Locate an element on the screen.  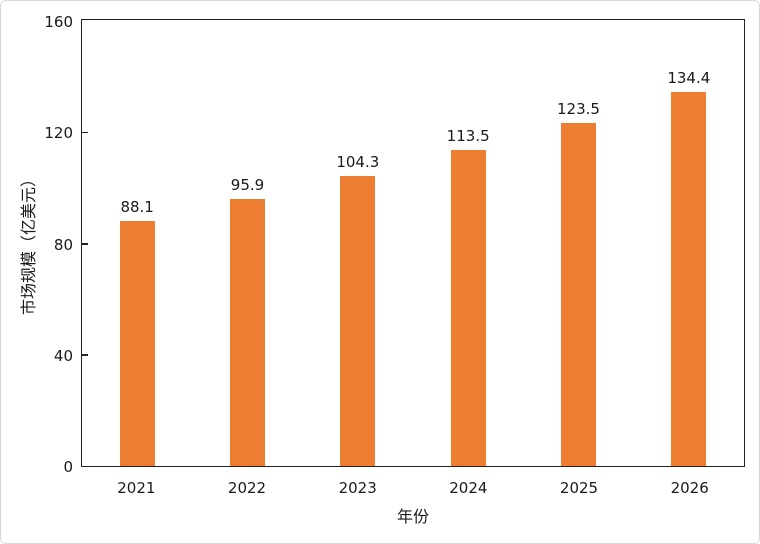
bar-group-2025: 123.5 is located at coordinates (578, 243).